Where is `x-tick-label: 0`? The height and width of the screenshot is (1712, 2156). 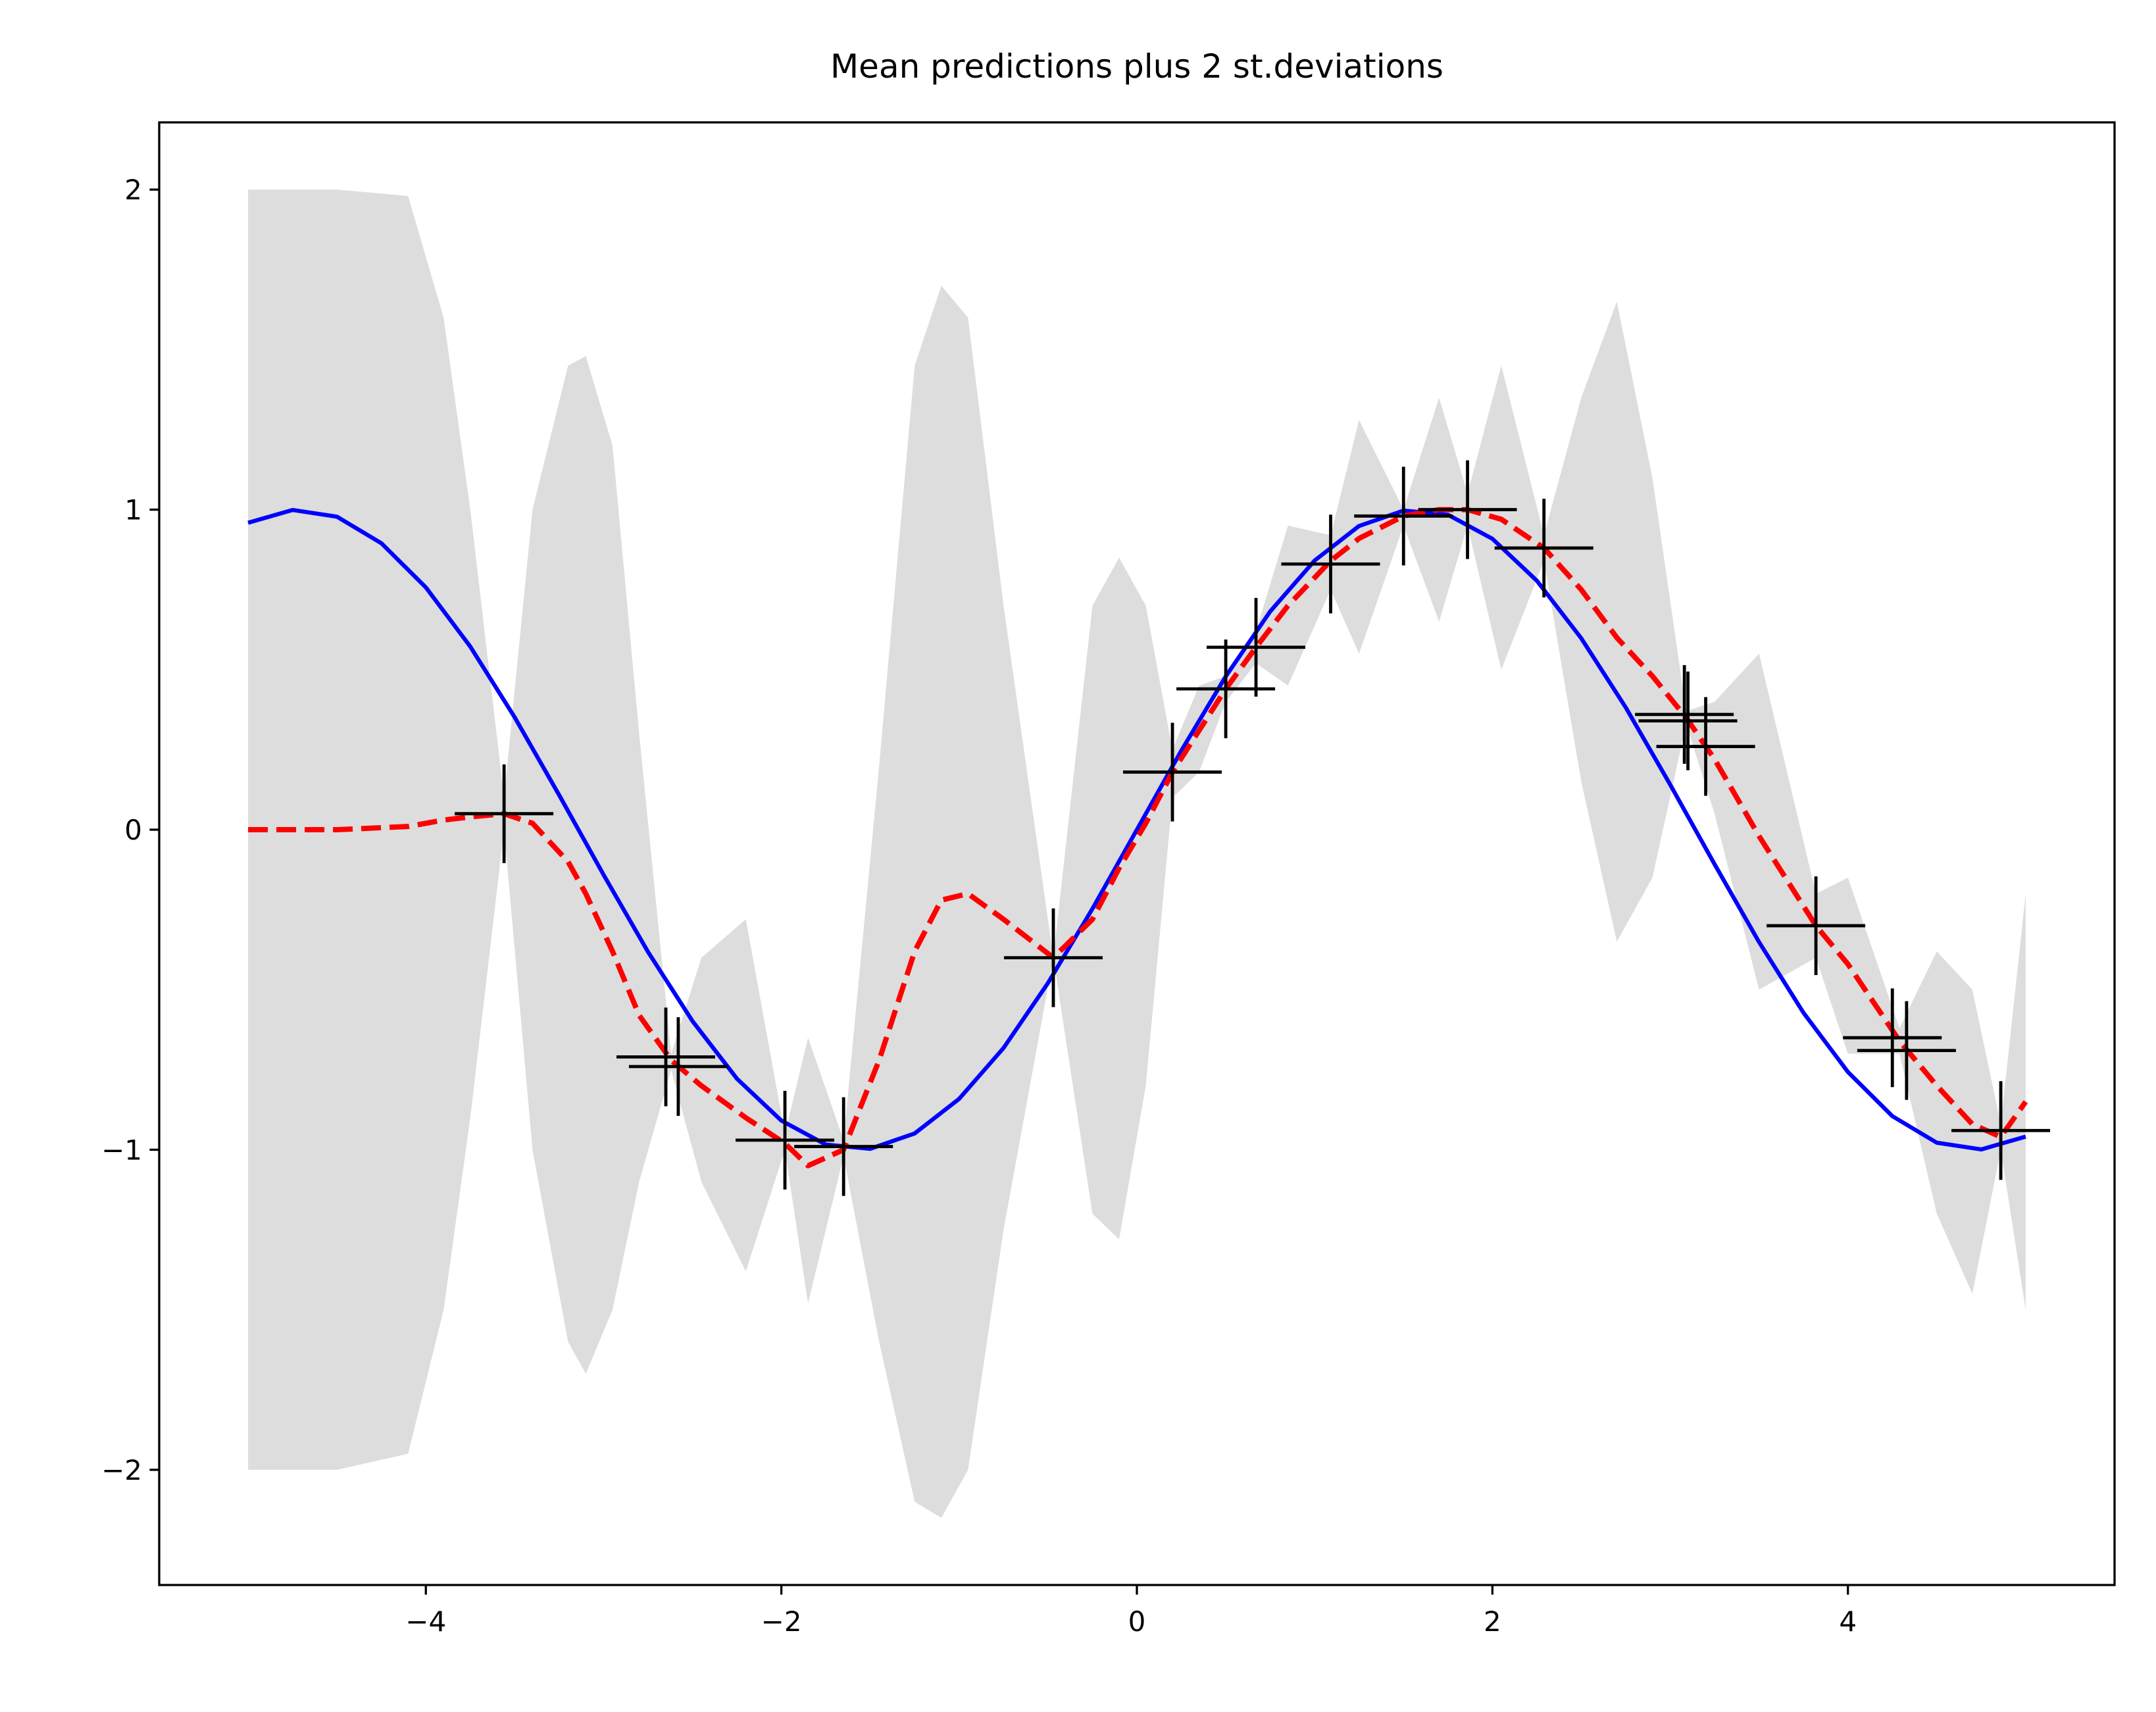
x-tick-label: 0 is located at coordinates (1137, 1621).